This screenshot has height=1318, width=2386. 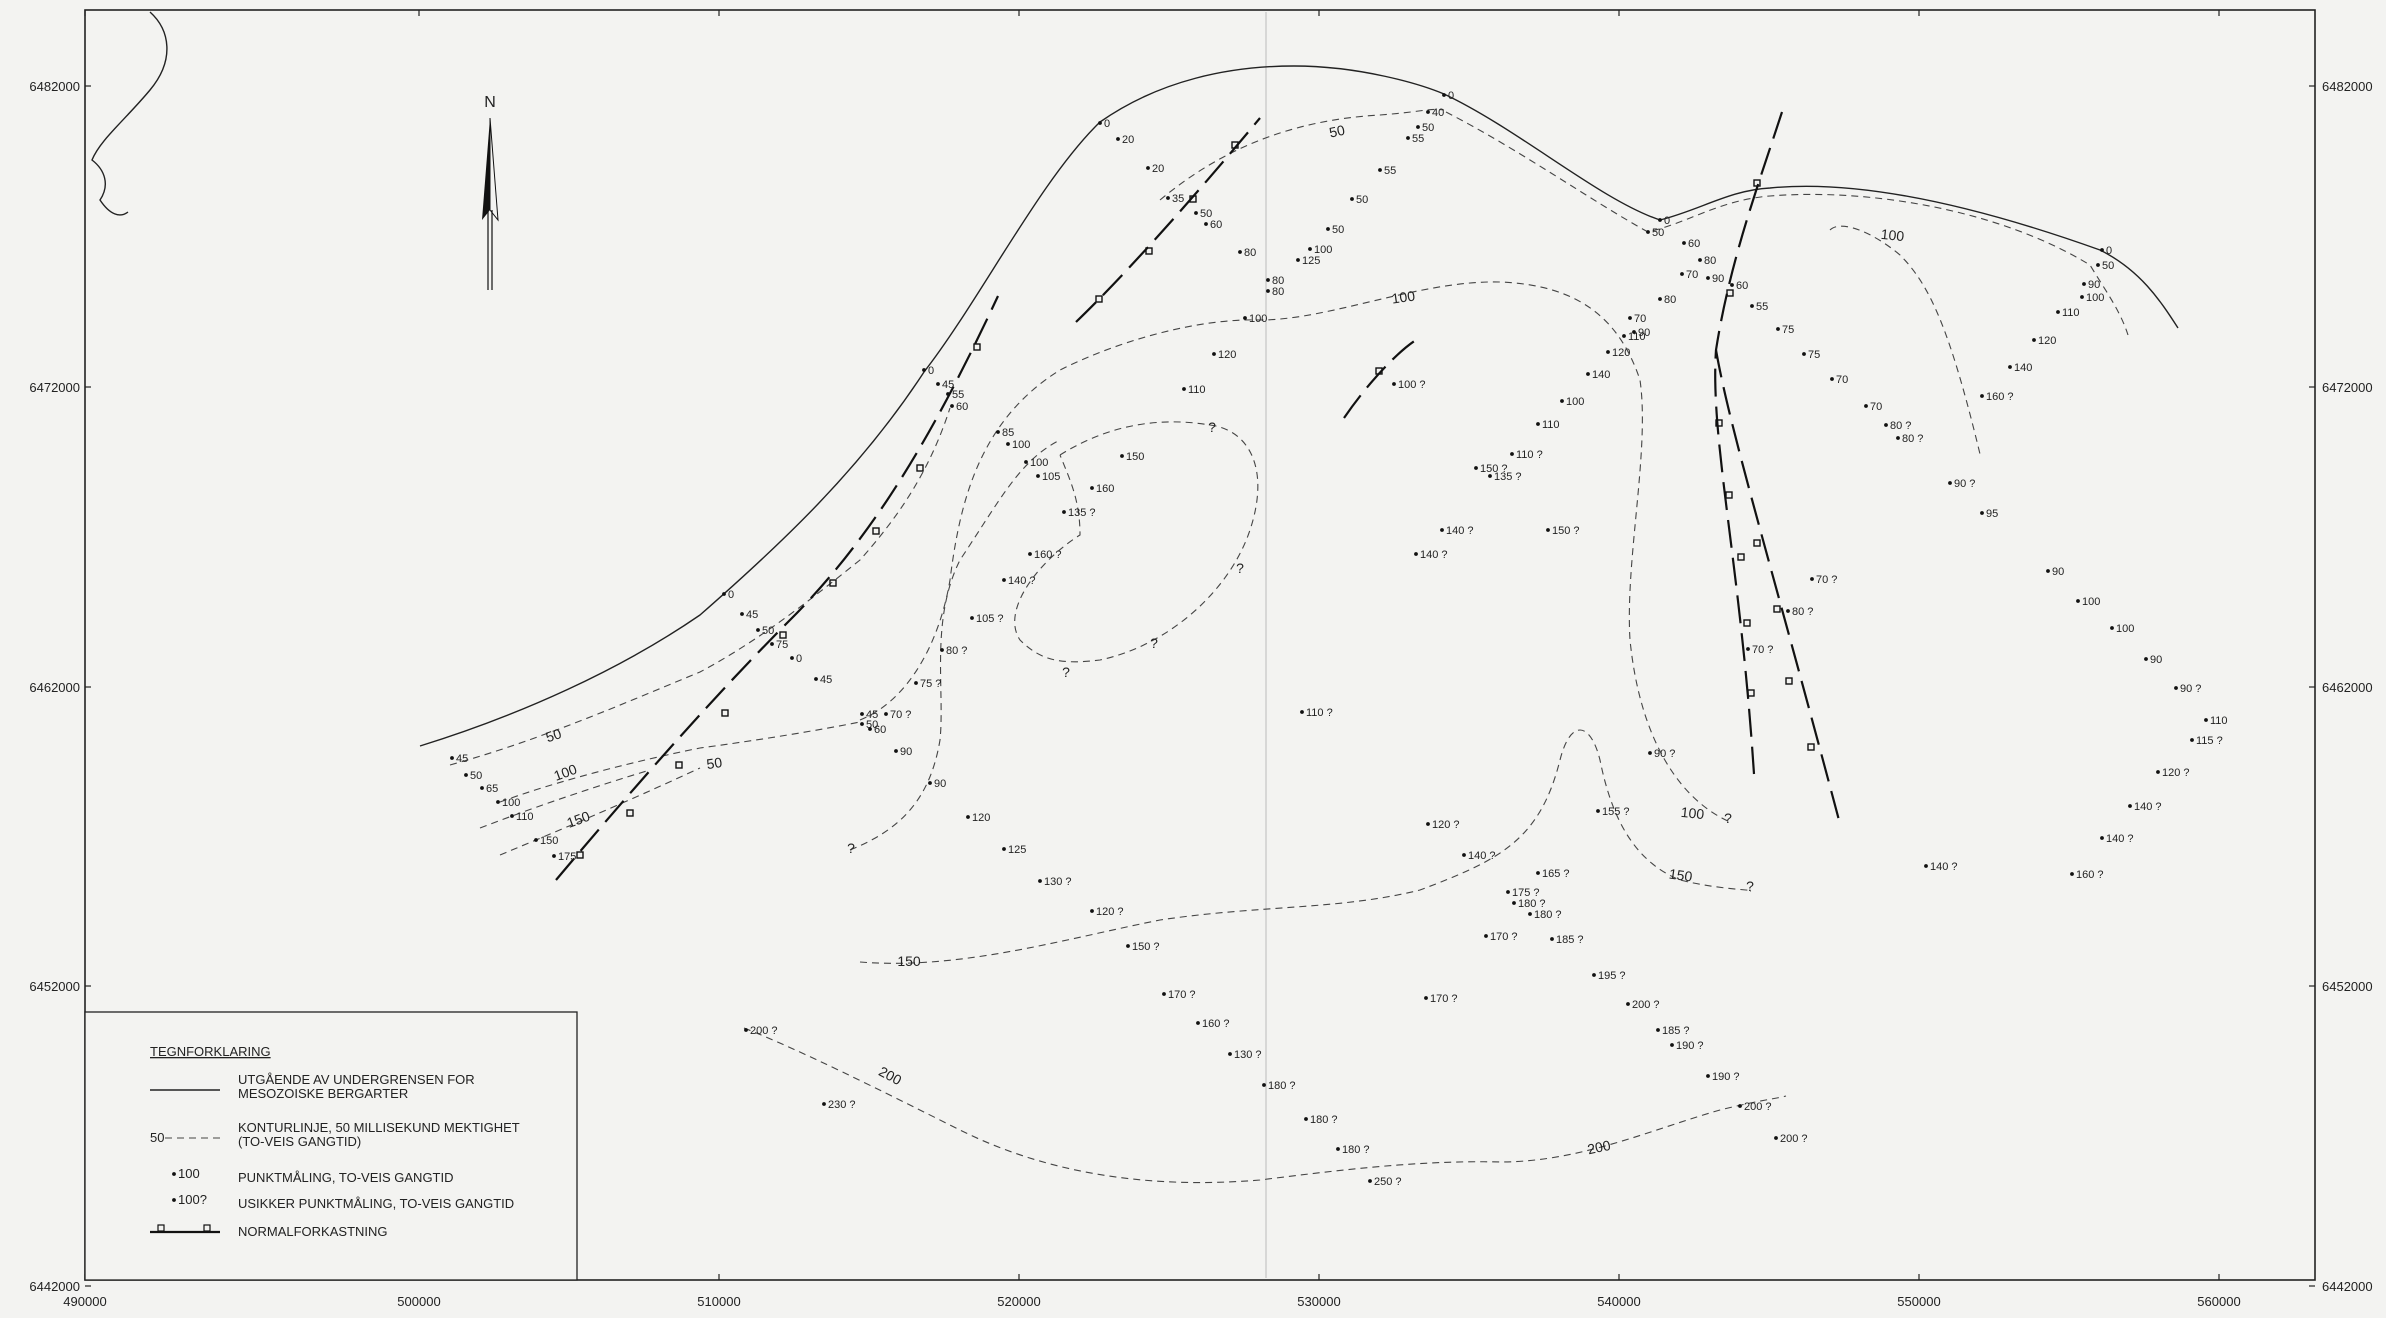 I want to click on measurement-label: 100 ?, so click(x=1412, y=385).